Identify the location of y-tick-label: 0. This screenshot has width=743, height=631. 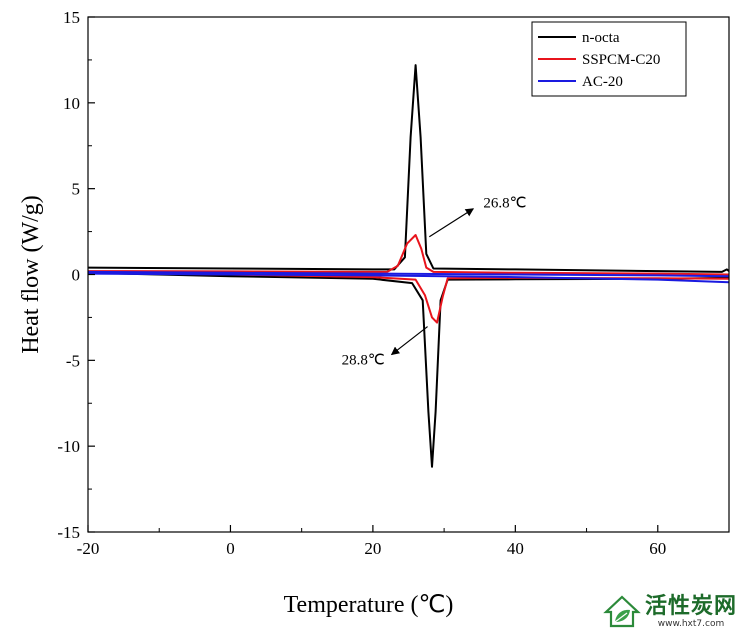
(76, 275).